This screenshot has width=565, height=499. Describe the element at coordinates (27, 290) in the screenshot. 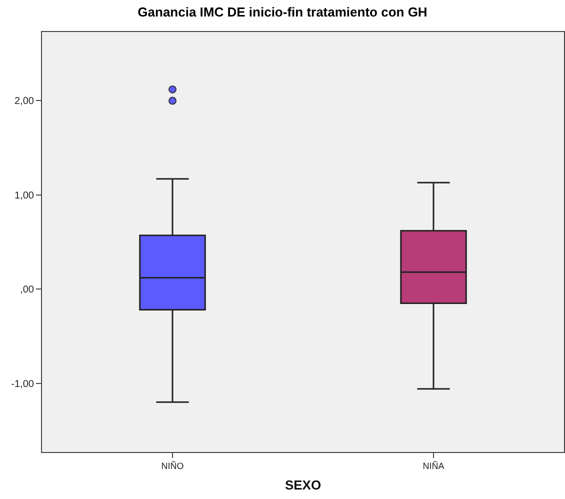

I see `y-tick-label: ,00` at that location.